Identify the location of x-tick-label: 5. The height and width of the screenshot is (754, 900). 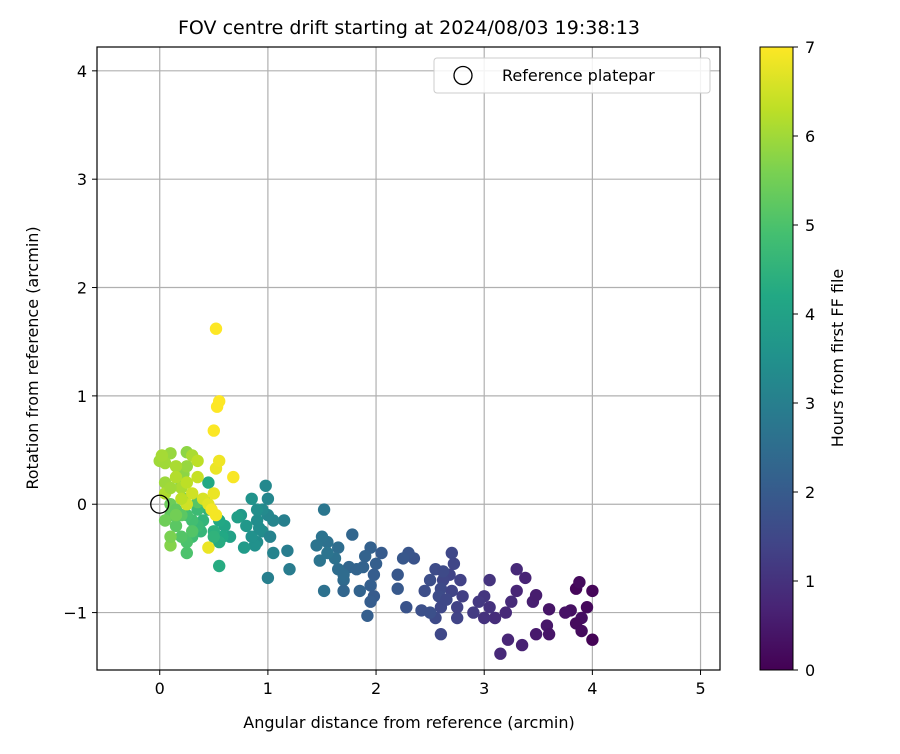
(700, 688).